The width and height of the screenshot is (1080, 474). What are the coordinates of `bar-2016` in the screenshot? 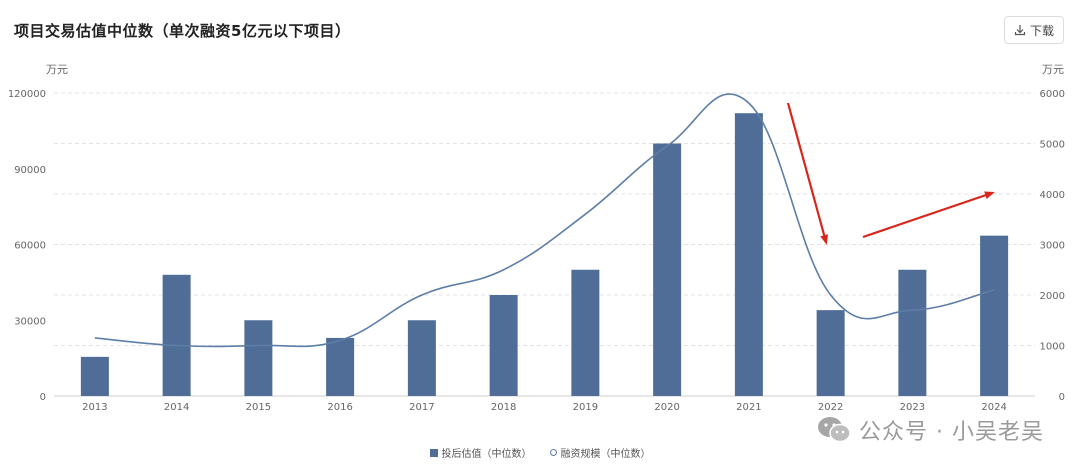 It's located at (340, 366).